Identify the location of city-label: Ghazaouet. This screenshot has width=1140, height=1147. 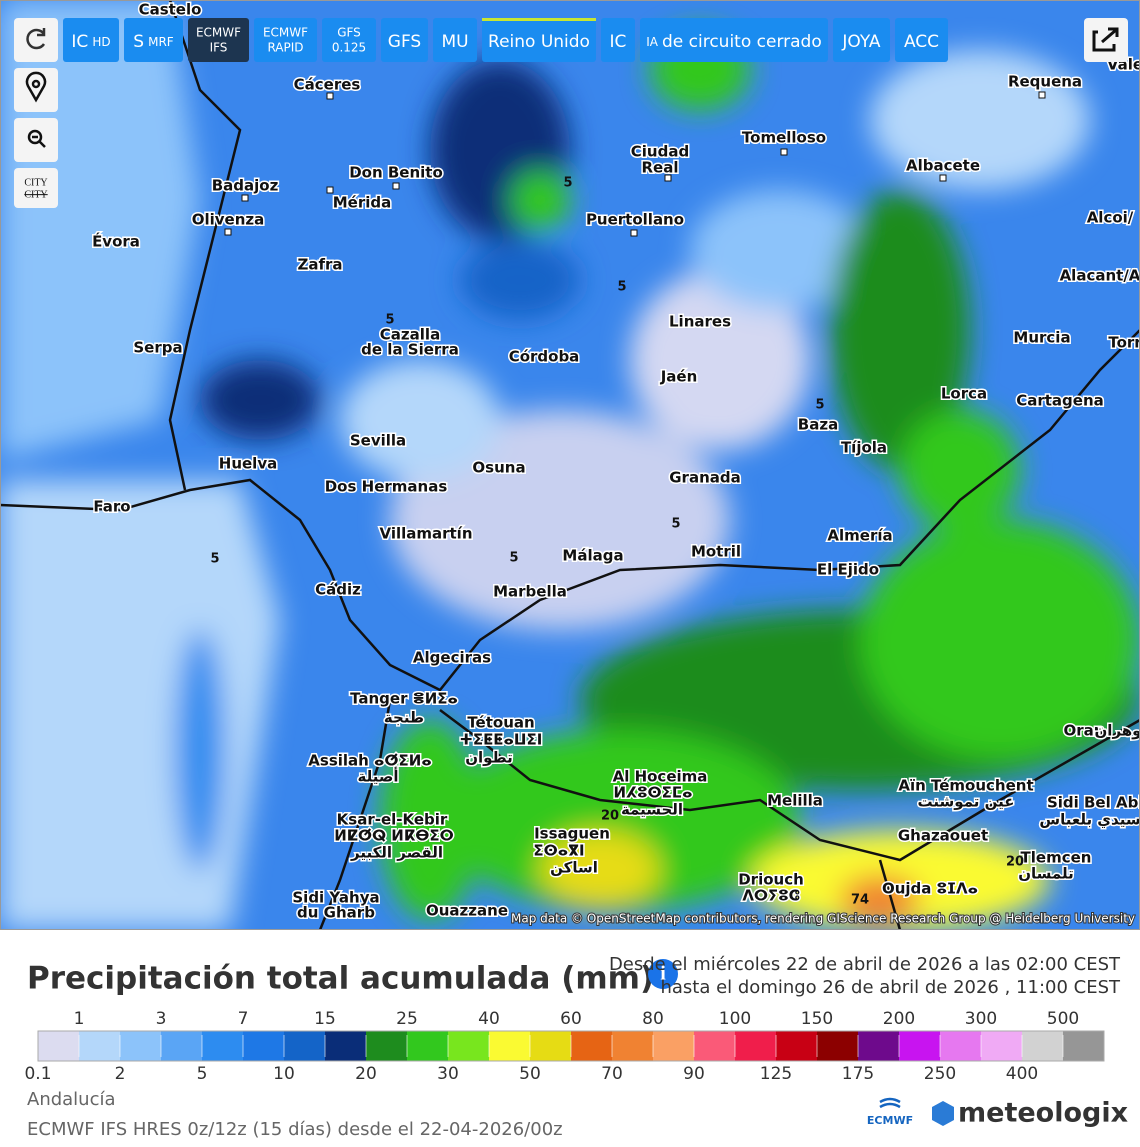
(943, 836).